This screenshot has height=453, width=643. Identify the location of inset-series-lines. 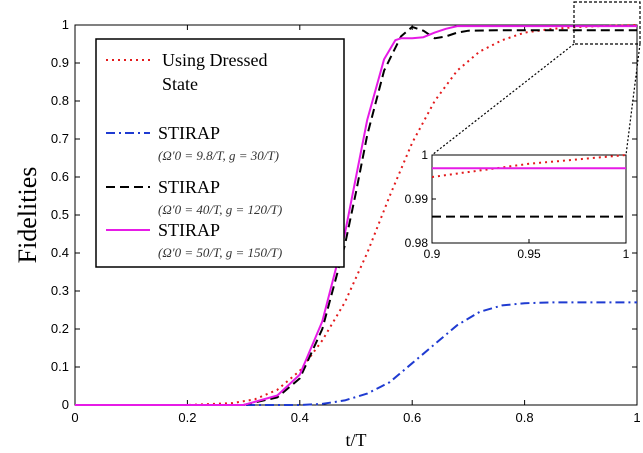
(529, 186).